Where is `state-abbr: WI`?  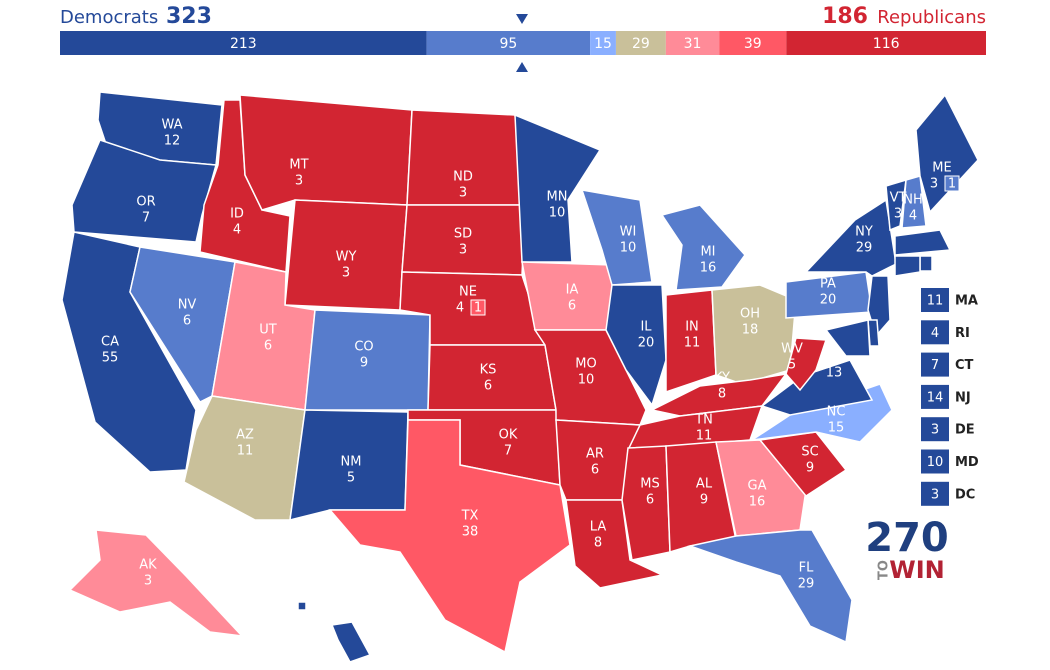 state-abbr: WI is located at coordinates (628, 232).